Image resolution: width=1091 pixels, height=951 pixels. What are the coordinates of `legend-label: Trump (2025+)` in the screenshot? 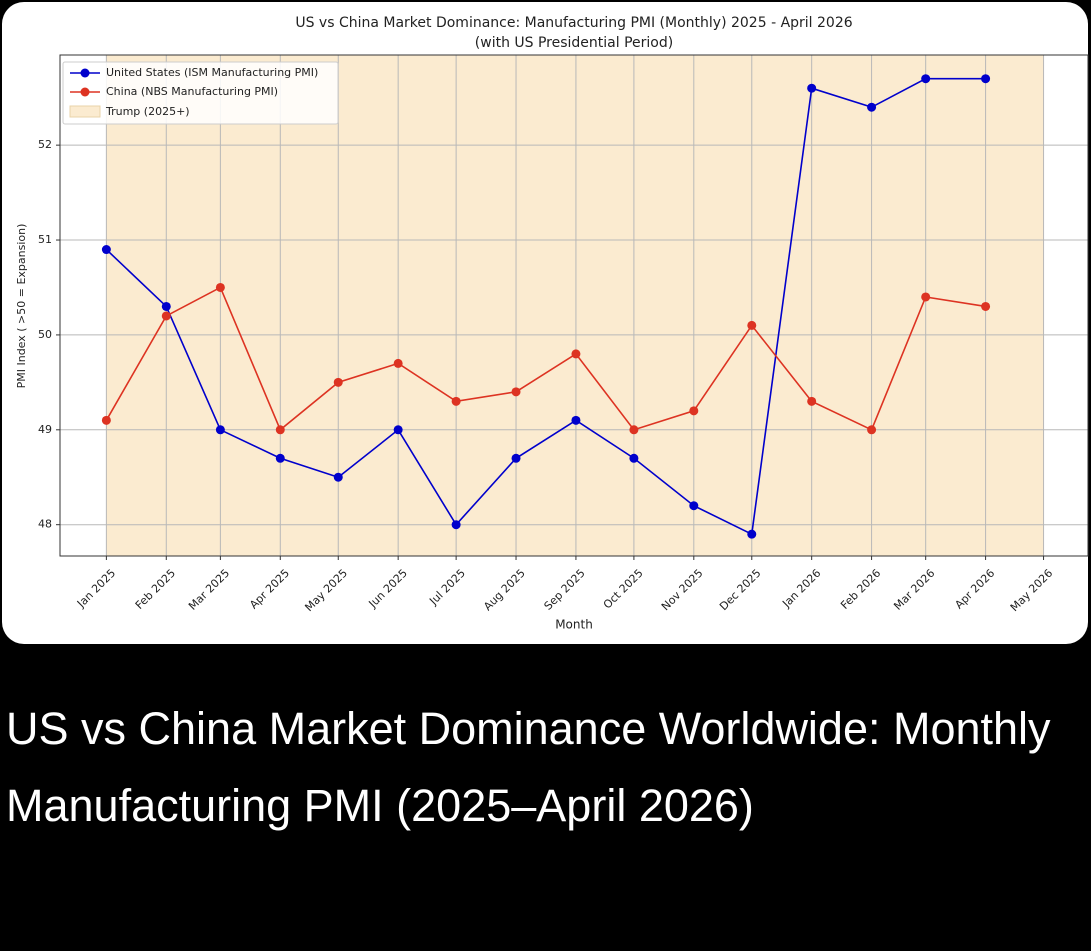 It's located at (147, 111).